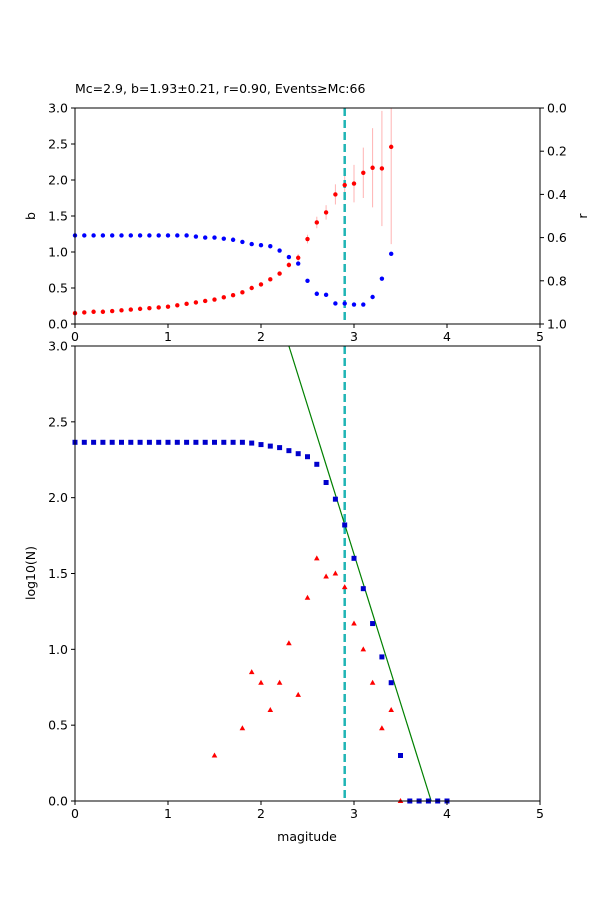 The image size is (600, 900). Describe the element at coordinates (261, 813) in the screenshot. I see `bottom-xtick-label: 2` at that location.